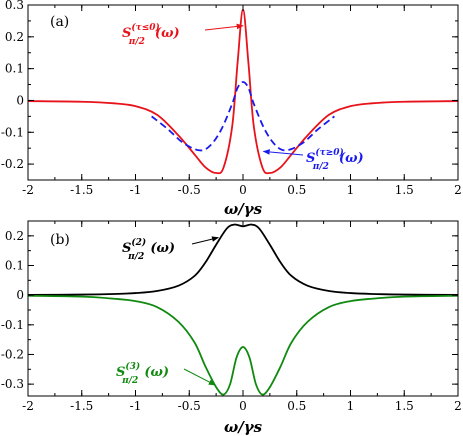 The height and width of the screenshot is (436, 463). What do you see at coordinates (458, 190) in the screenshot?
I see `panel-a-xtick-label: 2` at bounding box center [458, 190].